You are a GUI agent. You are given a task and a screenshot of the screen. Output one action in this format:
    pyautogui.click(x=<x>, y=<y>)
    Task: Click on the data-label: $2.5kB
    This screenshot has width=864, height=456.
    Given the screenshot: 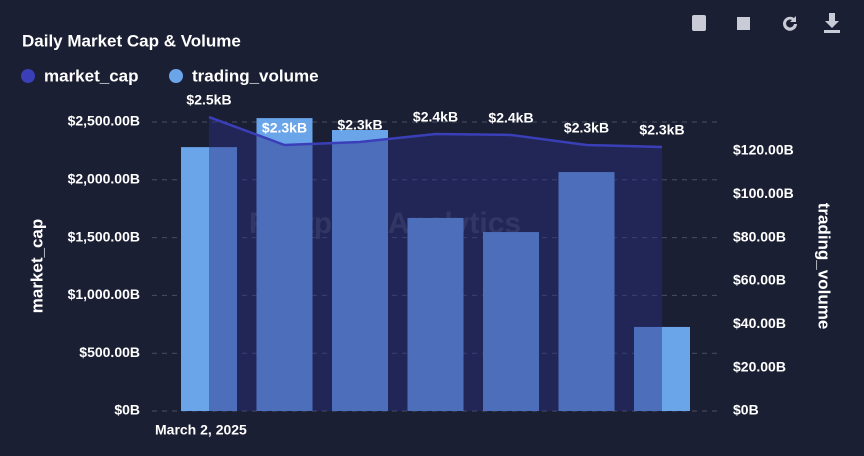 What is the action you would take?
    pyautogui.click(x=208, y=100)
    